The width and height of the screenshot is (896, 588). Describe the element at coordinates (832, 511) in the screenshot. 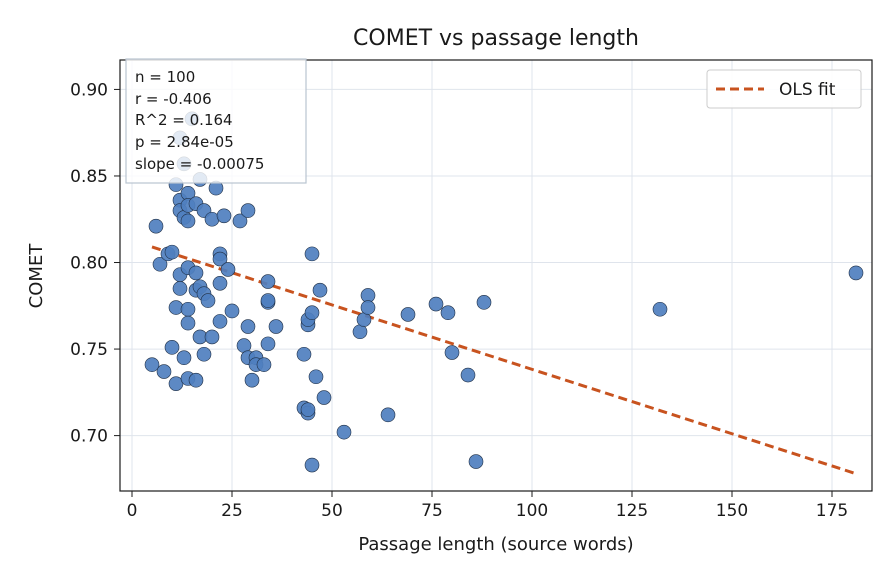

I see `x-tick-label: 175` at that location.